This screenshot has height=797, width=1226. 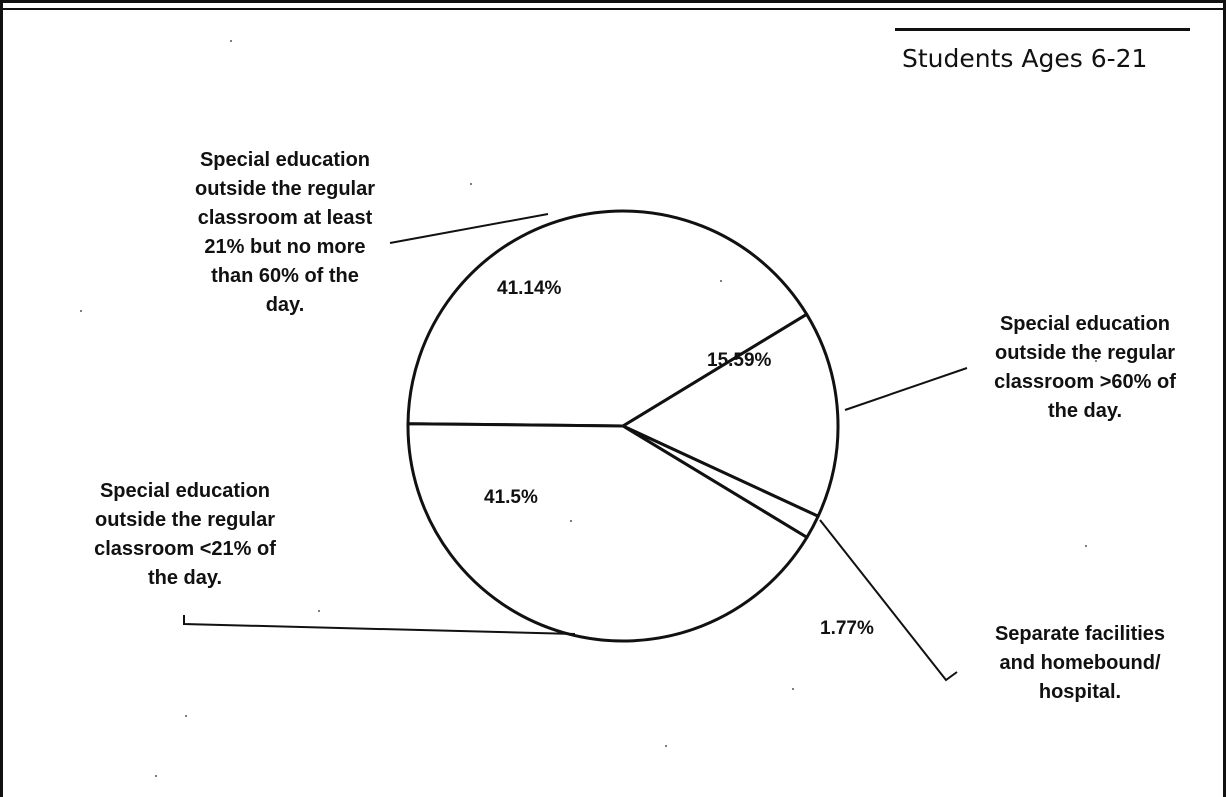 What do you see at coordinates (847, 628) in the screenshot?
I see `slice-value-separate-facilities: 1.77%` at bounding box center [847, 628].